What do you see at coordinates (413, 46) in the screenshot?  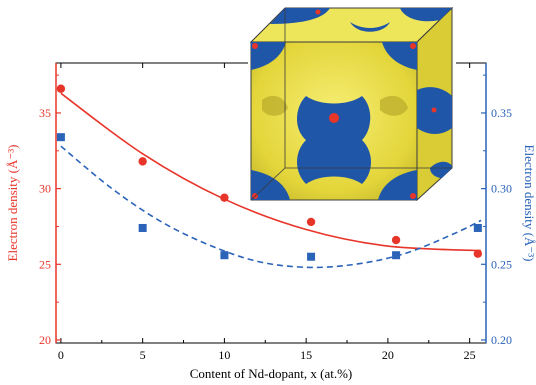 I see `inset-atom-top-right` at bounding box center [413, 46].